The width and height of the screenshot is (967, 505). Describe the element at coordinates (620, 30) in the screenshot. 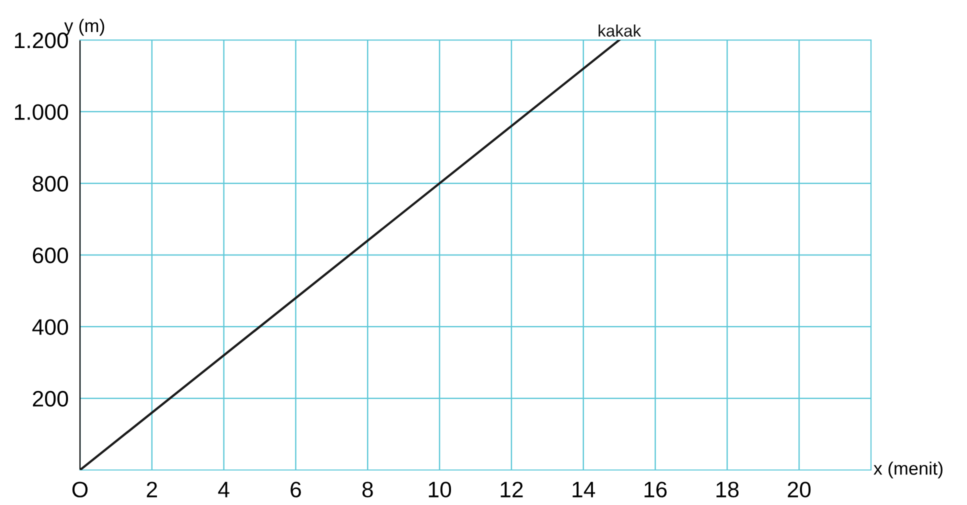

I see `series-label: kakak` at that location.